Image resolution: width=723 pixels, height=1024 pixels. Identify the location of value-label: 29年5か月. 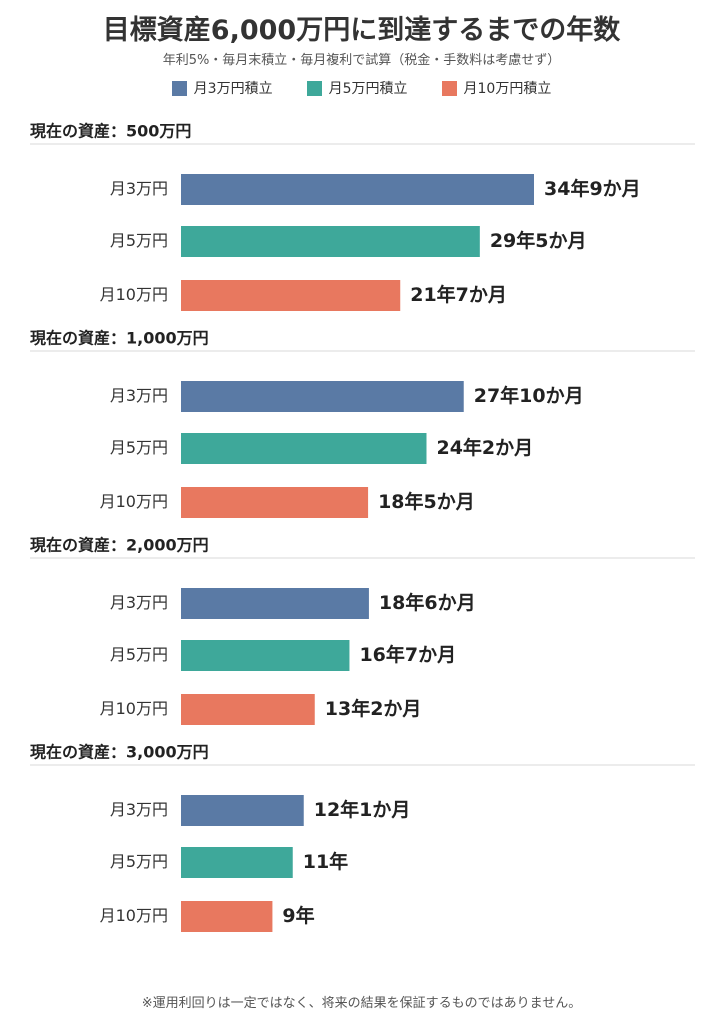
(538, 240).